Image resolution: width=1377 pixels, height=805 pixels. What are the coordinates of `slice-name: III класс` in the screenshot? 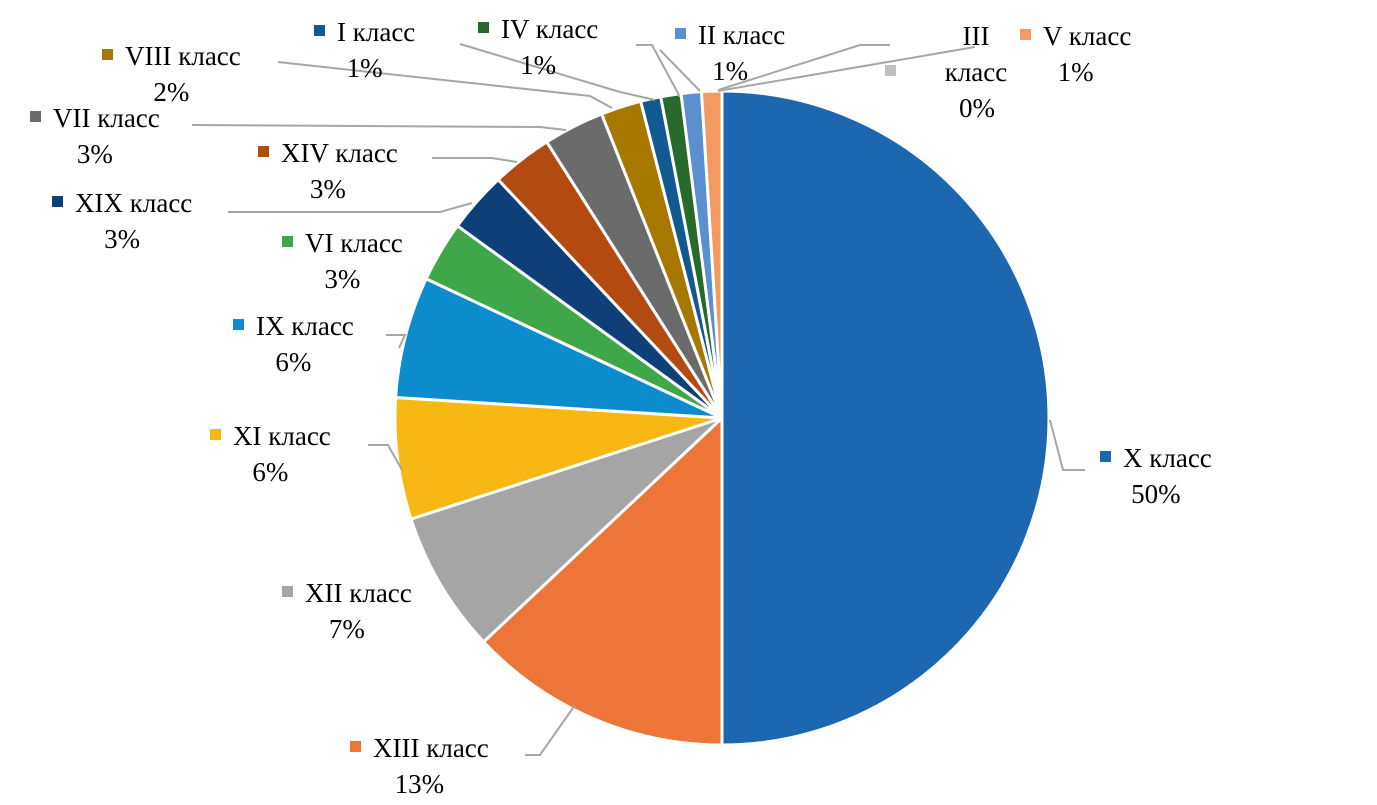 It's located at (976, 54).